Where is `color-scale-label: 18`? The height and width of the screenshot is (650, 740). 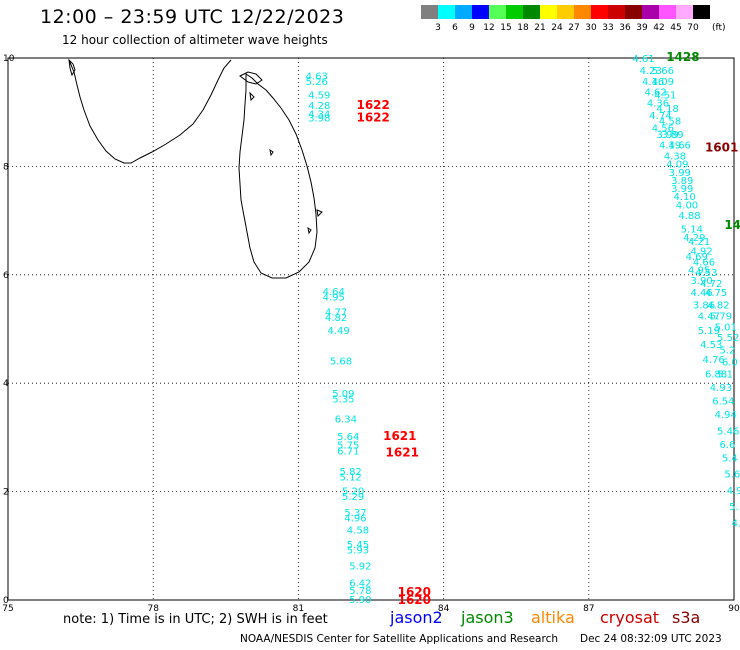 color-scale-label: 18 is located at coordinates (523, 28).